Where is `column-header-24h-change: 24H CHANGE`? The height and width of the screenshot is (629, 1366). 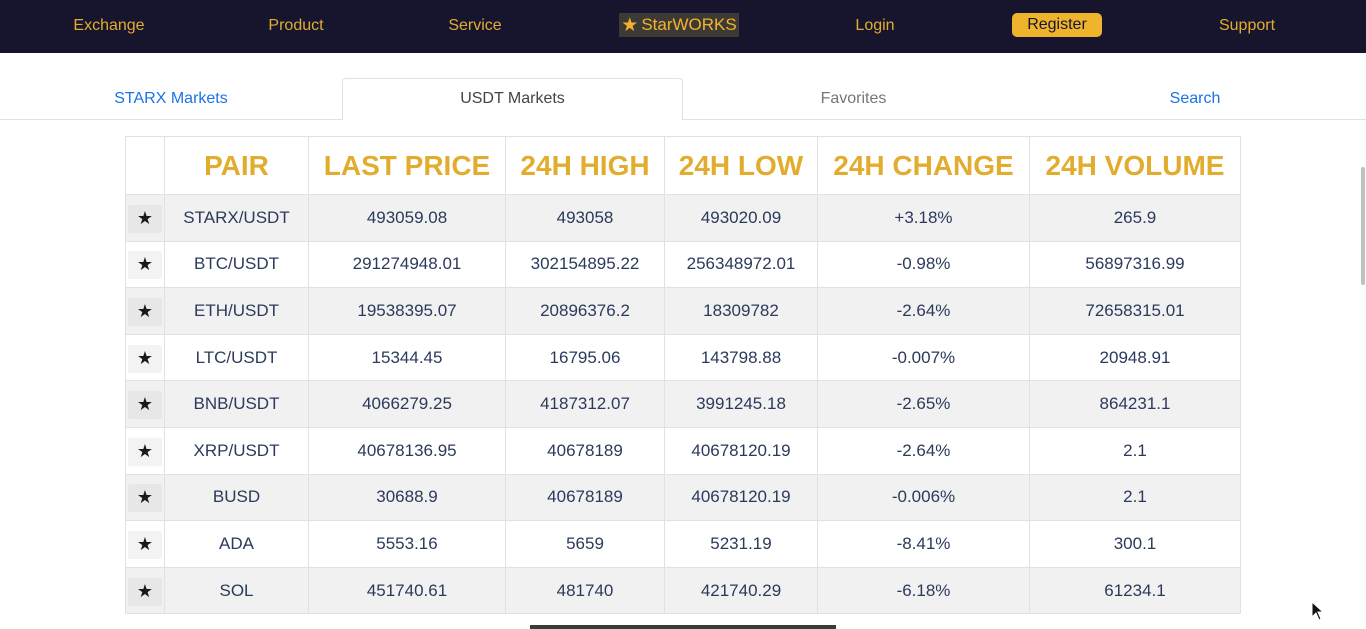 column-header-24h-change: 24H CHANGE is located at coordinates (923, 165).